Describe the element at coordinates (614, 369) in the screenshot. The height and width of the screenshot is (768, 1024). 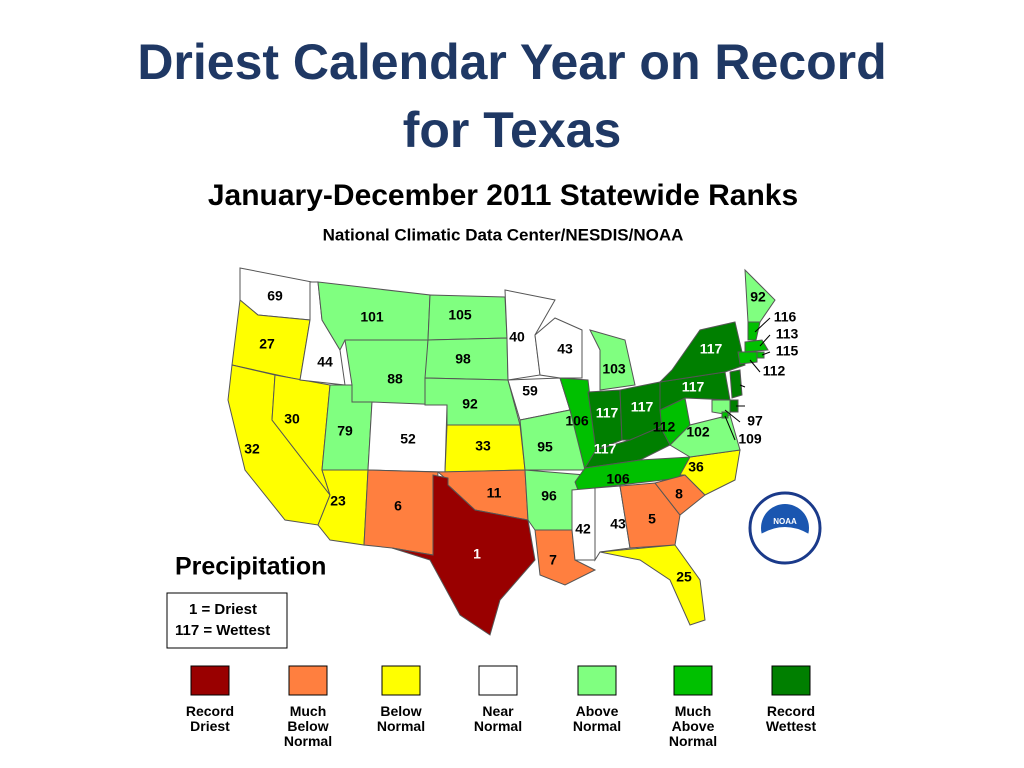
I see `state-rank: 103` at that location.